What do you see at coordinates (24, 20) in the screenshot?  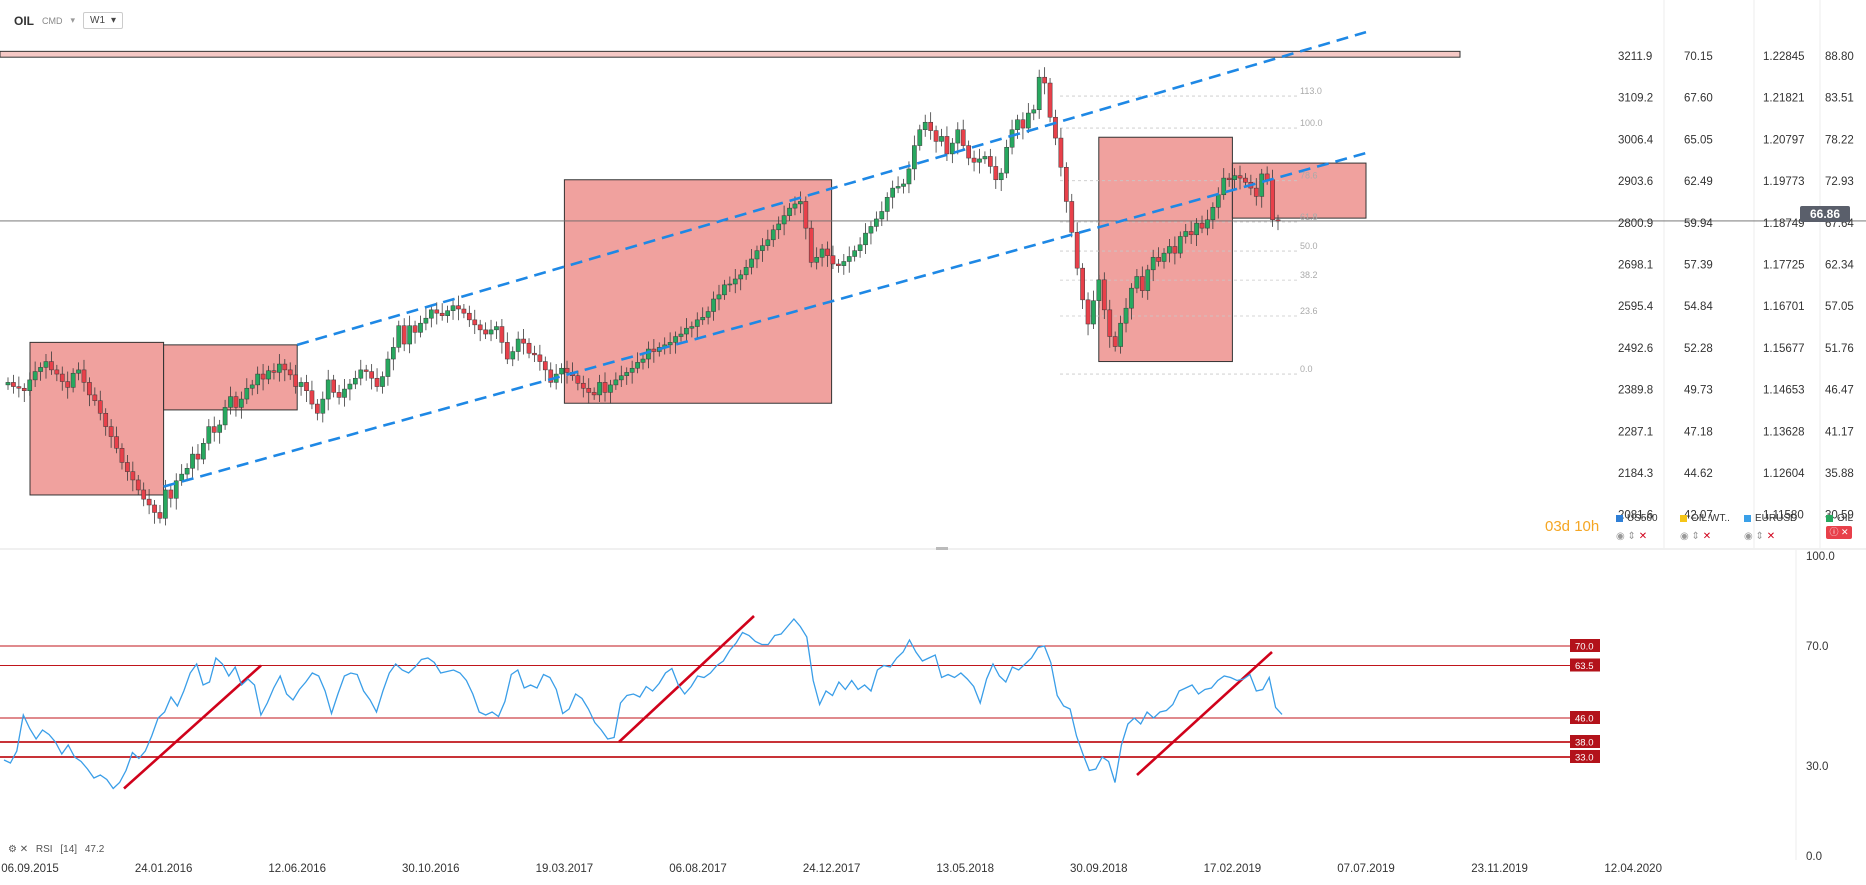 I see `symbol-label: OIL` at bounding box center [24, 20].